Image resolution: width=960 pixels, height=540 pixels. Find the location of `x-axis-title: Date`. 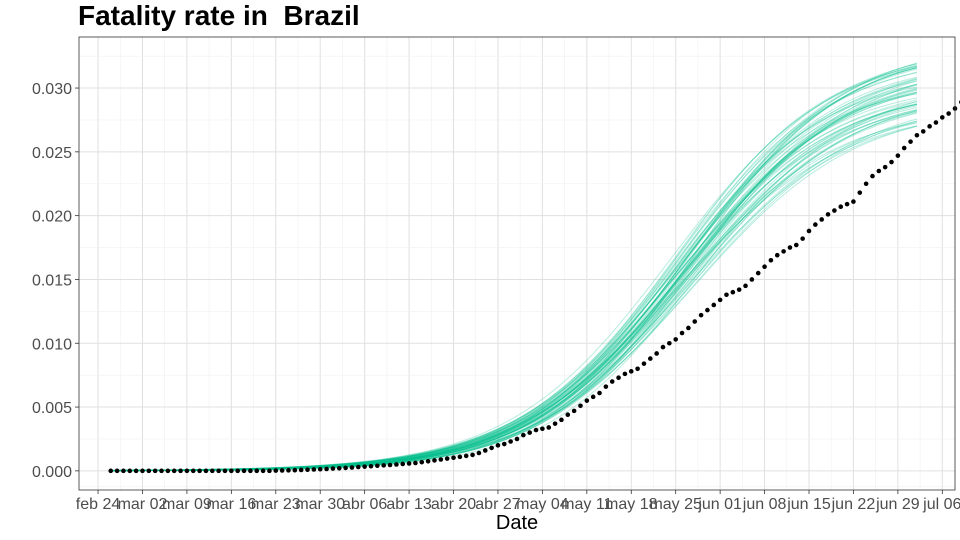

x-axis-title: Date is located at coordinates (517, 523).